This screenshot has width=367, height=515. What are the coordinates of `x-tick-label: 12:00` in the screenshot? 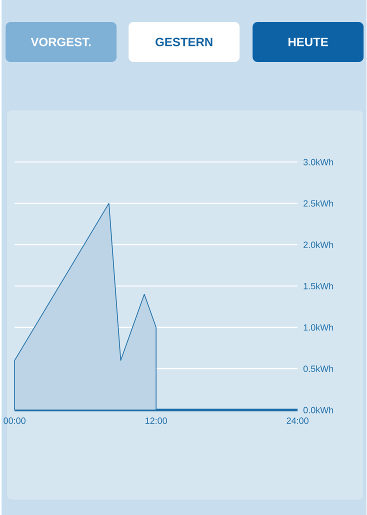 It's located at (157, 421).